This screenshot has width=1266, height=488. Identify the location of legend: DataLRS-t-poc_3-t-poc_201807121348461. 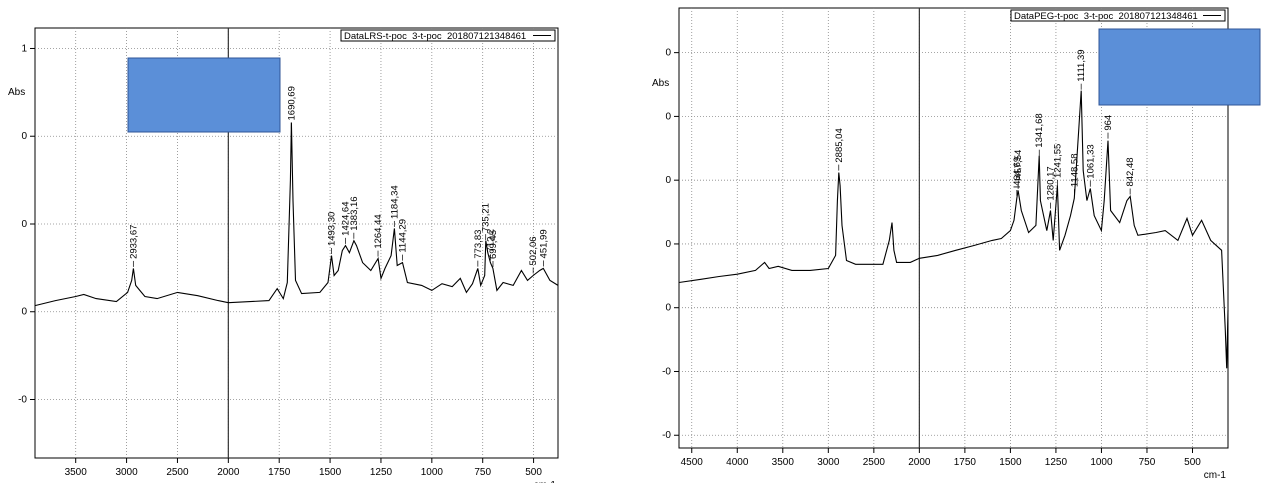
(448, 35).